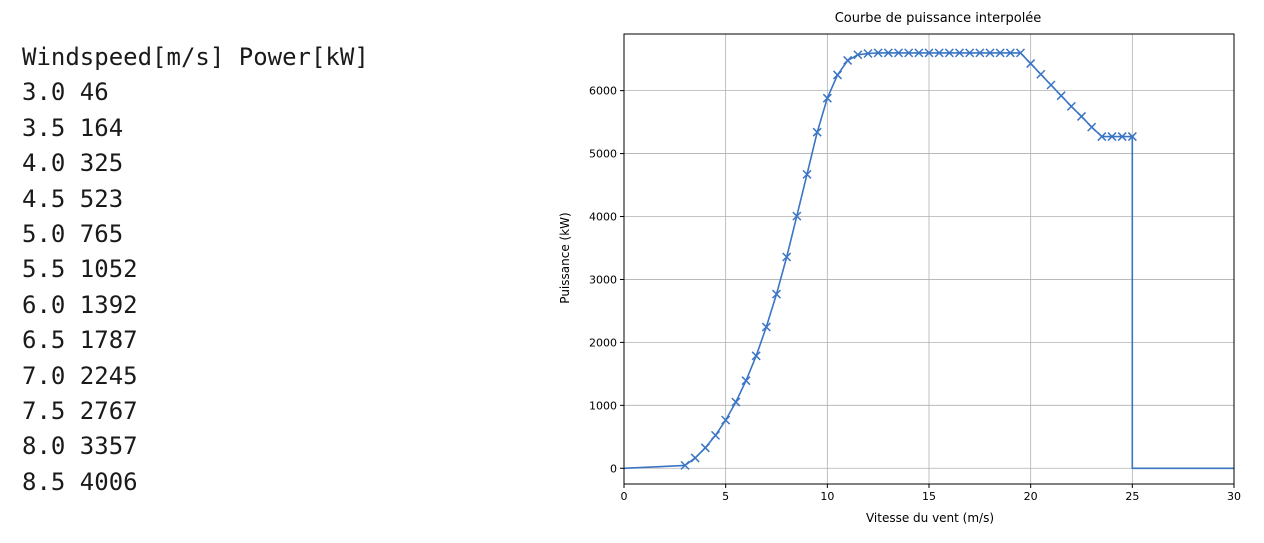  Describe the element at coordinates (603, 217) in the screenshot. I see `y-tick-label: 4000` at that location.